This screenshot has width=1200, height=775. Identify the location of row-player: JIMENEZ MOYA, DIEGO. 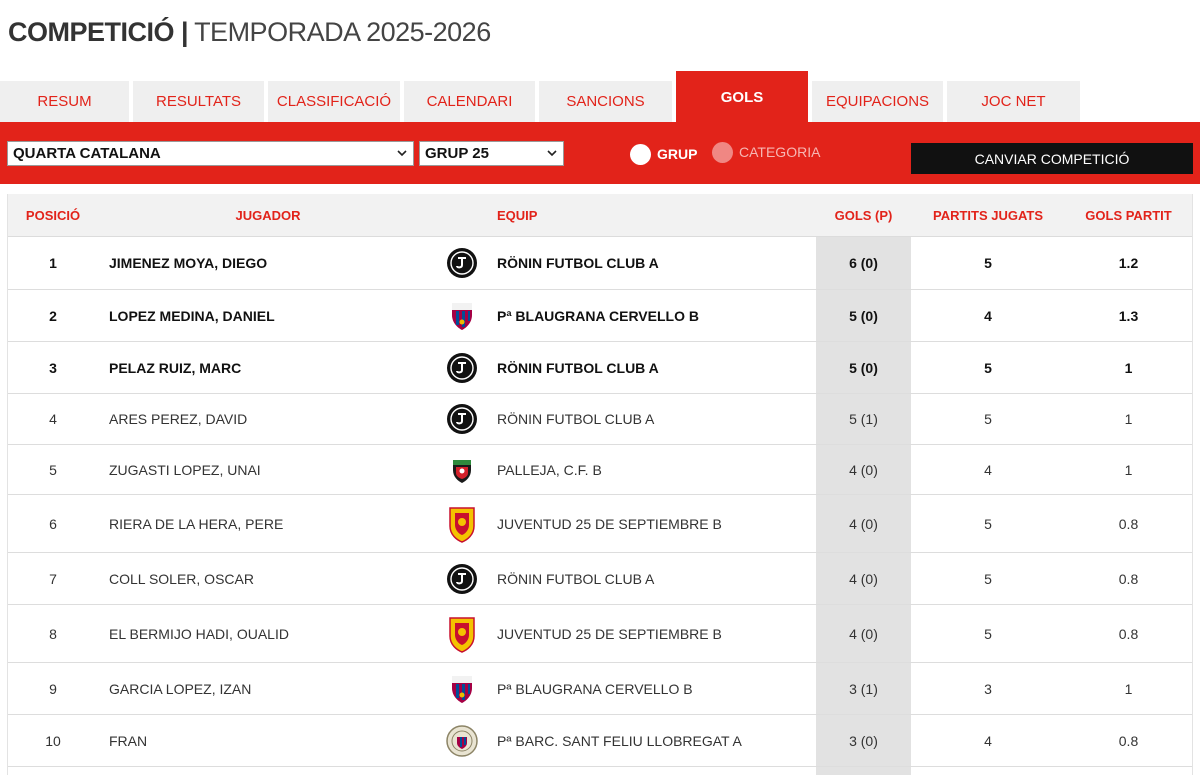
(188, 263).